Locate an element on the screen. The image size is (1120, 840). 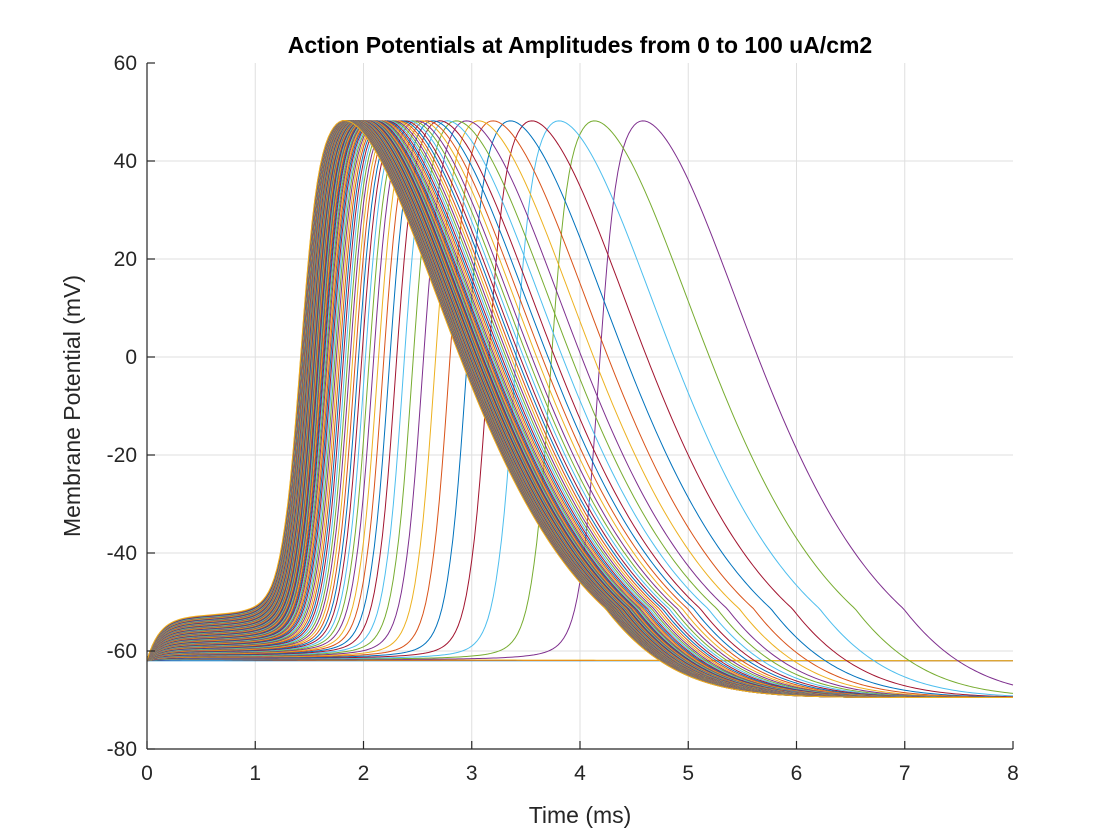
y-tick-label: -40 is located at coordinates (122, 553).